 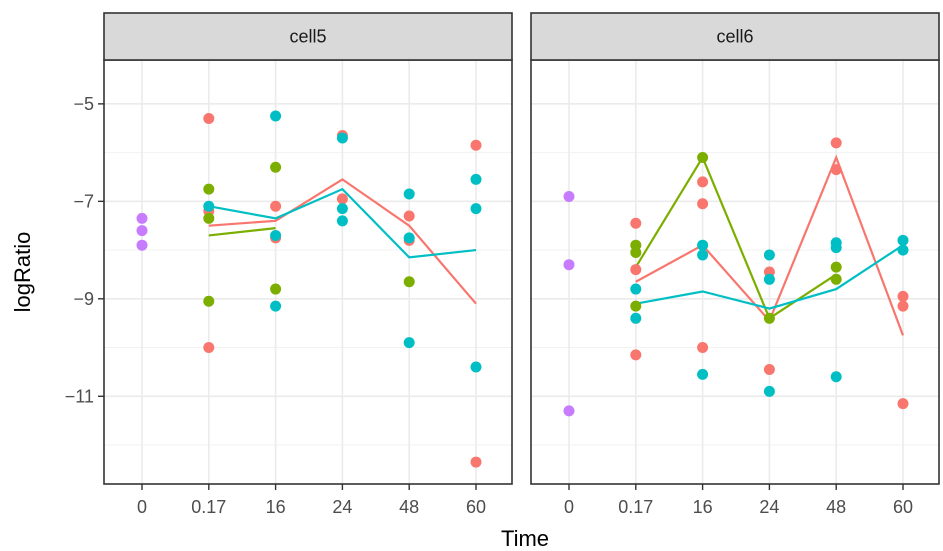 What do you see at coordinates (525, 538) in the screenshot?
I see `x-axis-title: Time` at bounding box center [525, 538].